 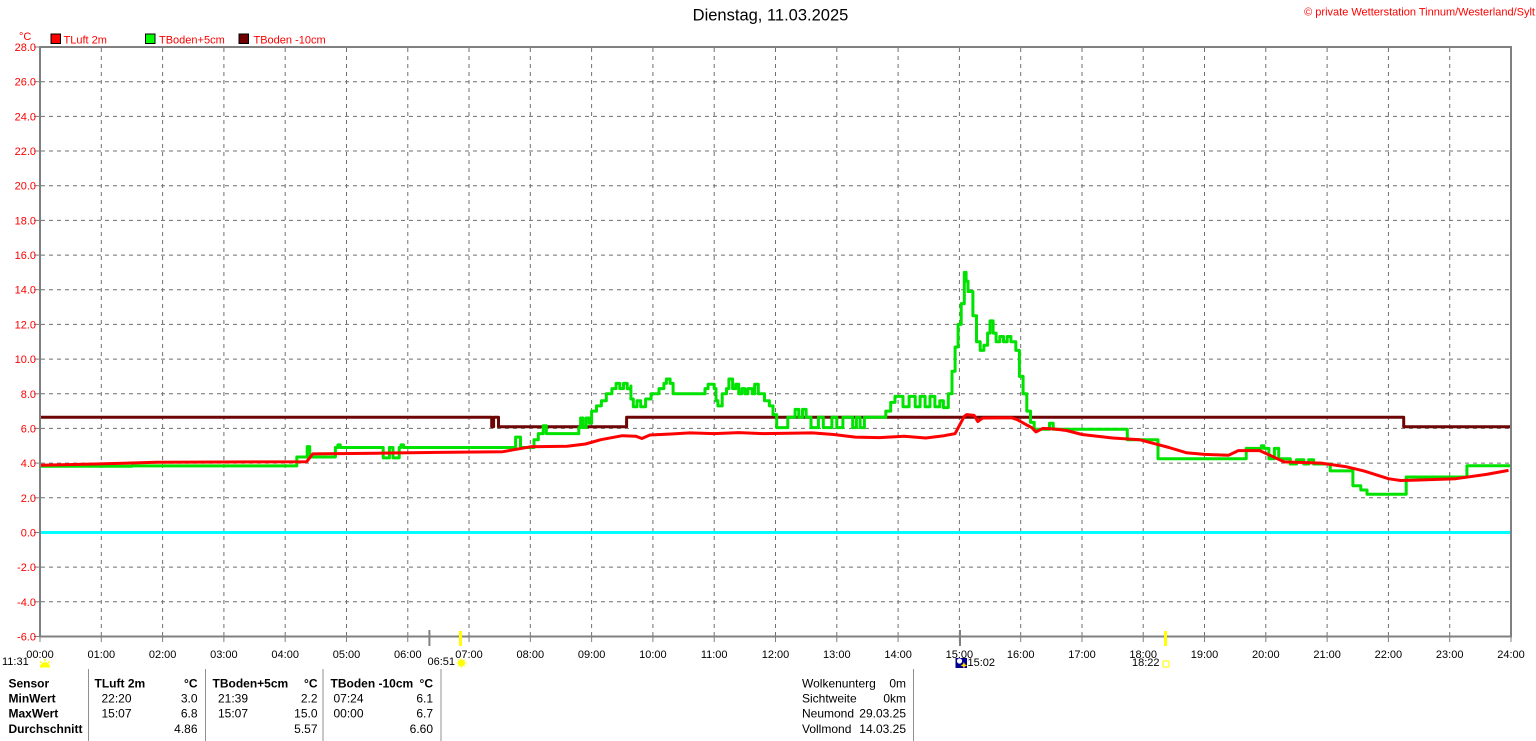 What do you see at coordinates (285, 655) in the screenshot?
I see `svg-text: 04:00` at bounding box center [285, 655].